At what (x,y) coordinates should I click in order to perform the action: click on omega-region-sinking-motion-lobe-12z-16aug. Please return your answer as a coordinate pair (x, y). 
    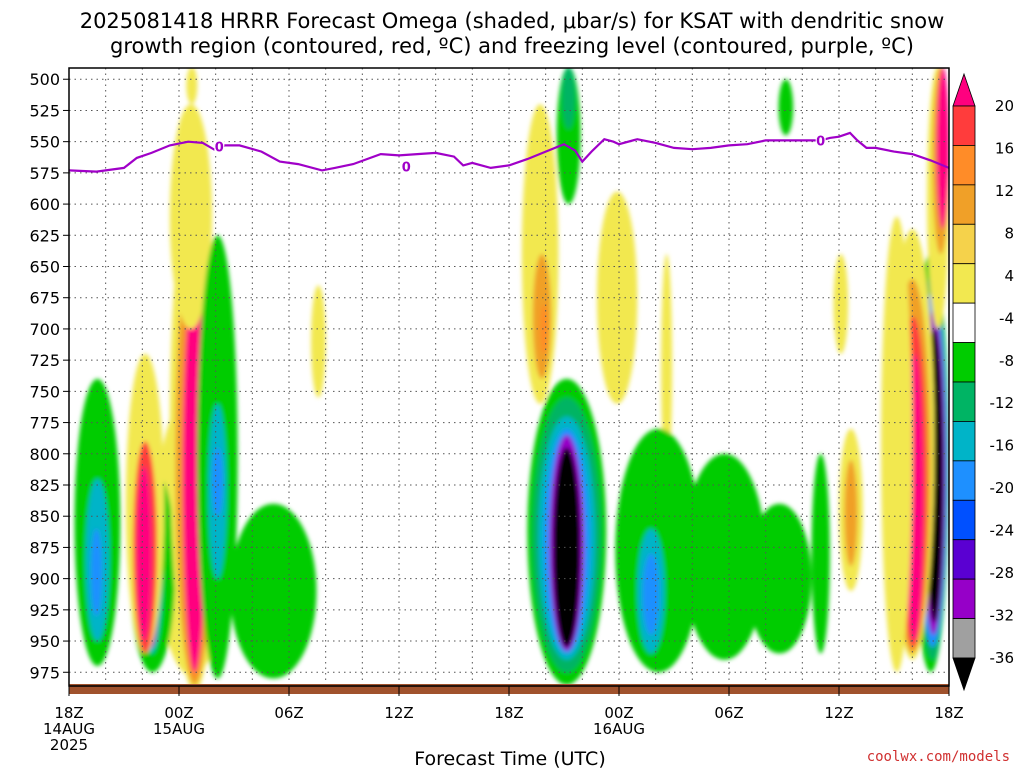
    Looking at the image, I should click on (841, 304).